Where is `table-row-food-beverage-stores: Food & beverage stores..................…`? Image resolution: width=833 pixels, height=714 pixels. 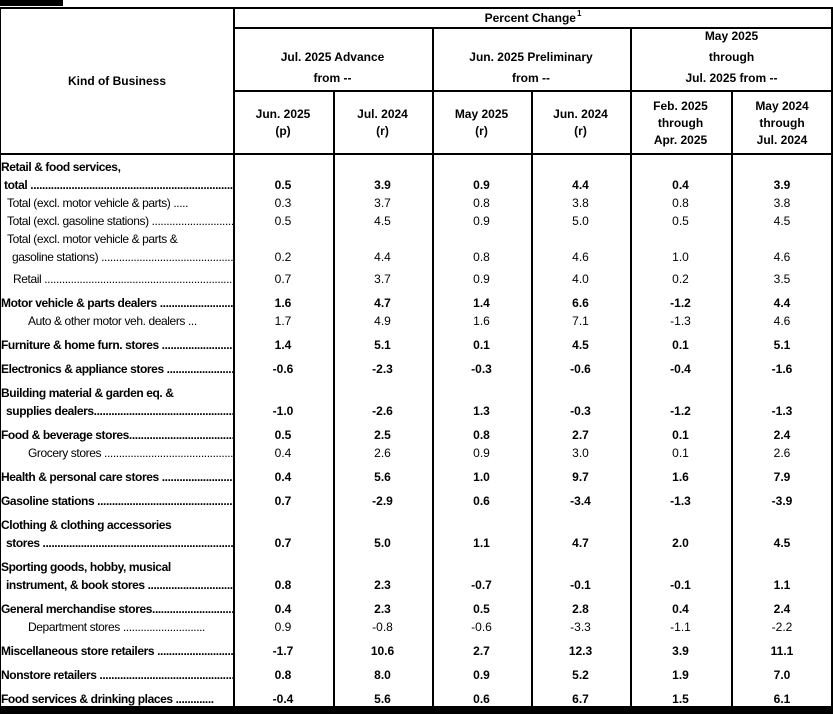
table-row-food-beverage-stores: Food & beverage stores..................… is located at coordinates (416, 435).